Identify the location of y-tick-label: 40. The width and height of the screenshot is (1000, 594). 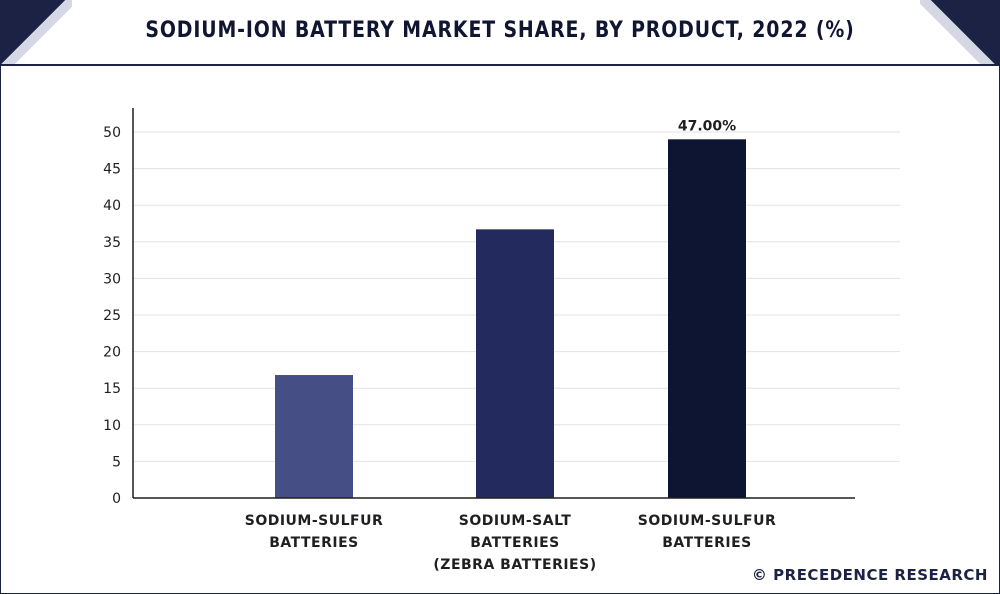
(112, 206).